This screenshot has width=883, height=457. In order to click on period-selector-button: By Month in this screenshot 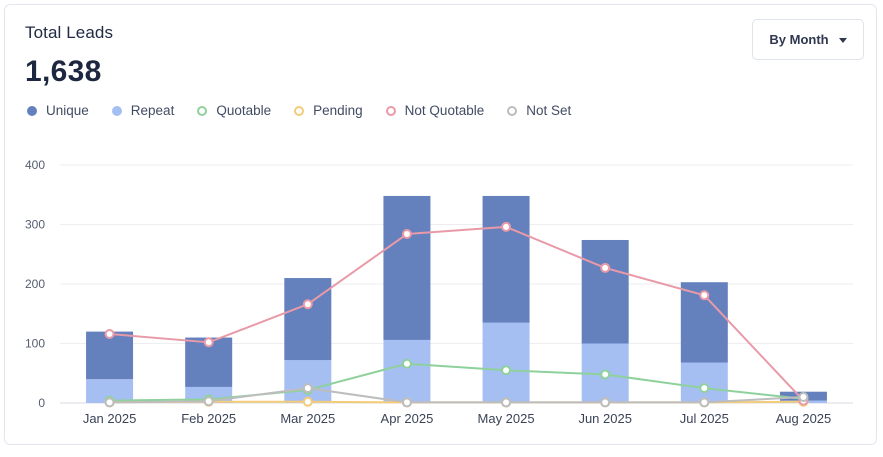, I will do `click(808, 39)`.